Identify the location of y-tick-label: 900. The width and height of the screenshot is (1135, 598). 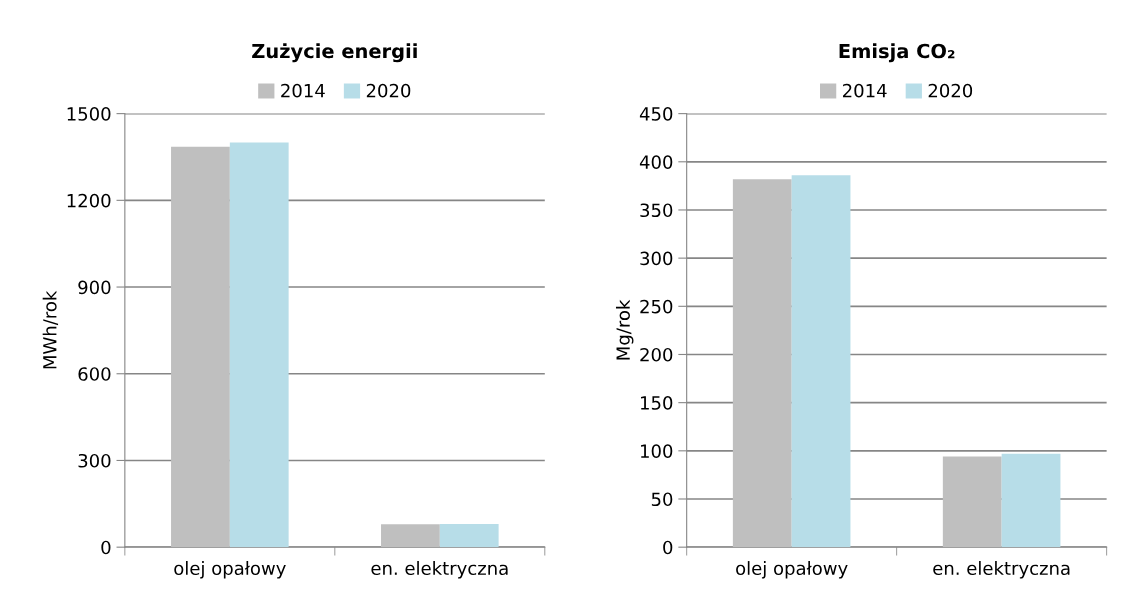
(94, 287).